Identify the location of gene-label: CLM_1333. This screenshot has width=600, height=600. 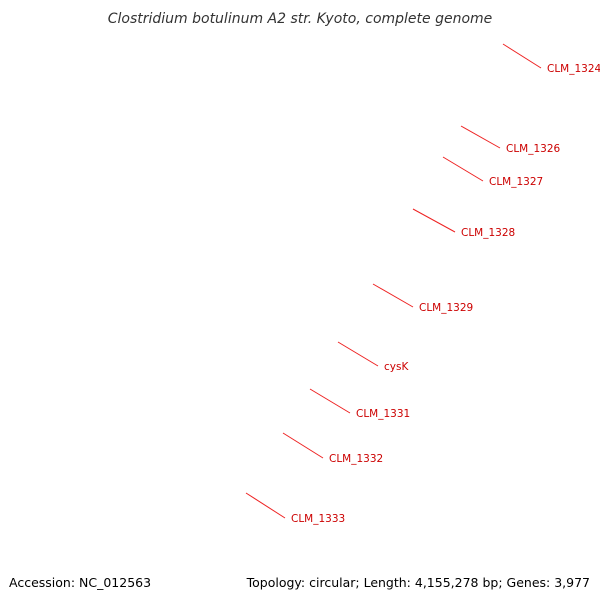
(318, 519).